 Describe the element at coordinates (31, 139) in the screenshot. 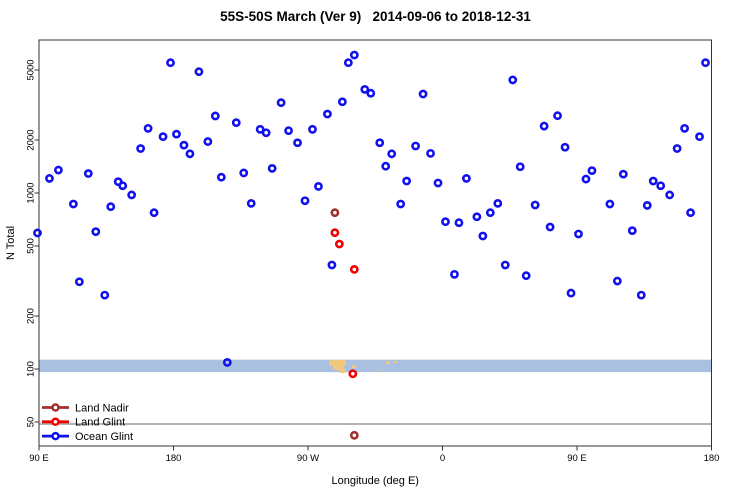

I see `y-tick-label: 2000` at that location.